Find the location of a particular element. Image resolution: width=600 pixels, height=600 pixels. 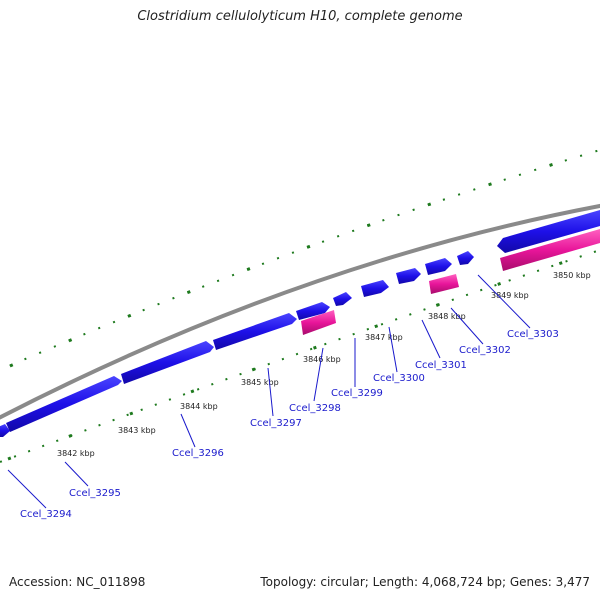

gene-label-ccel-3303: Ccel_3303 is located at coordinates (533, 334).